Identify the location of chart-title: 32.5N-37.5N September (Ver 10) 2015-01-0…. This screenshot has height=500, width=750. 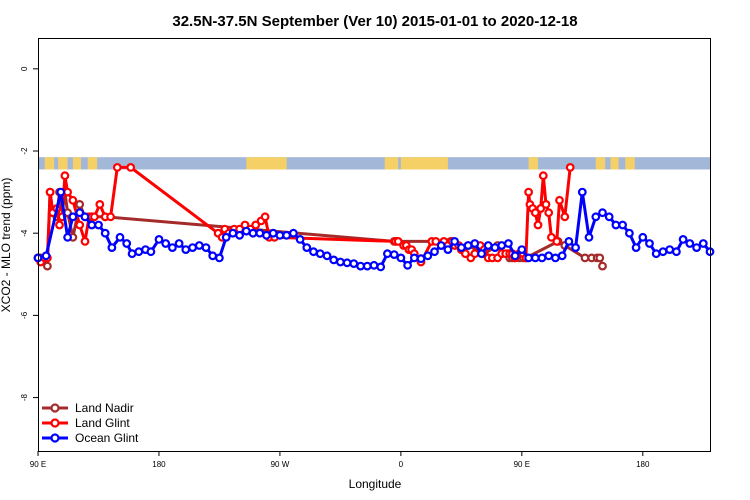
(374, 21).